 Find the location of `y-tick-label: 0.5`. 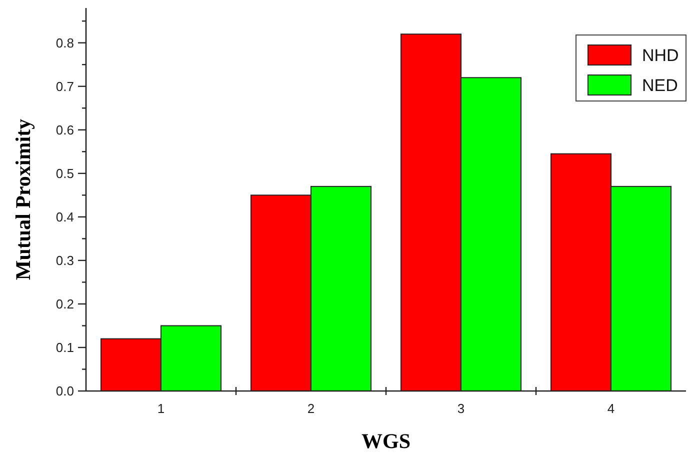

y-tick-label: 0.5 is located at coordinates (65, 173).